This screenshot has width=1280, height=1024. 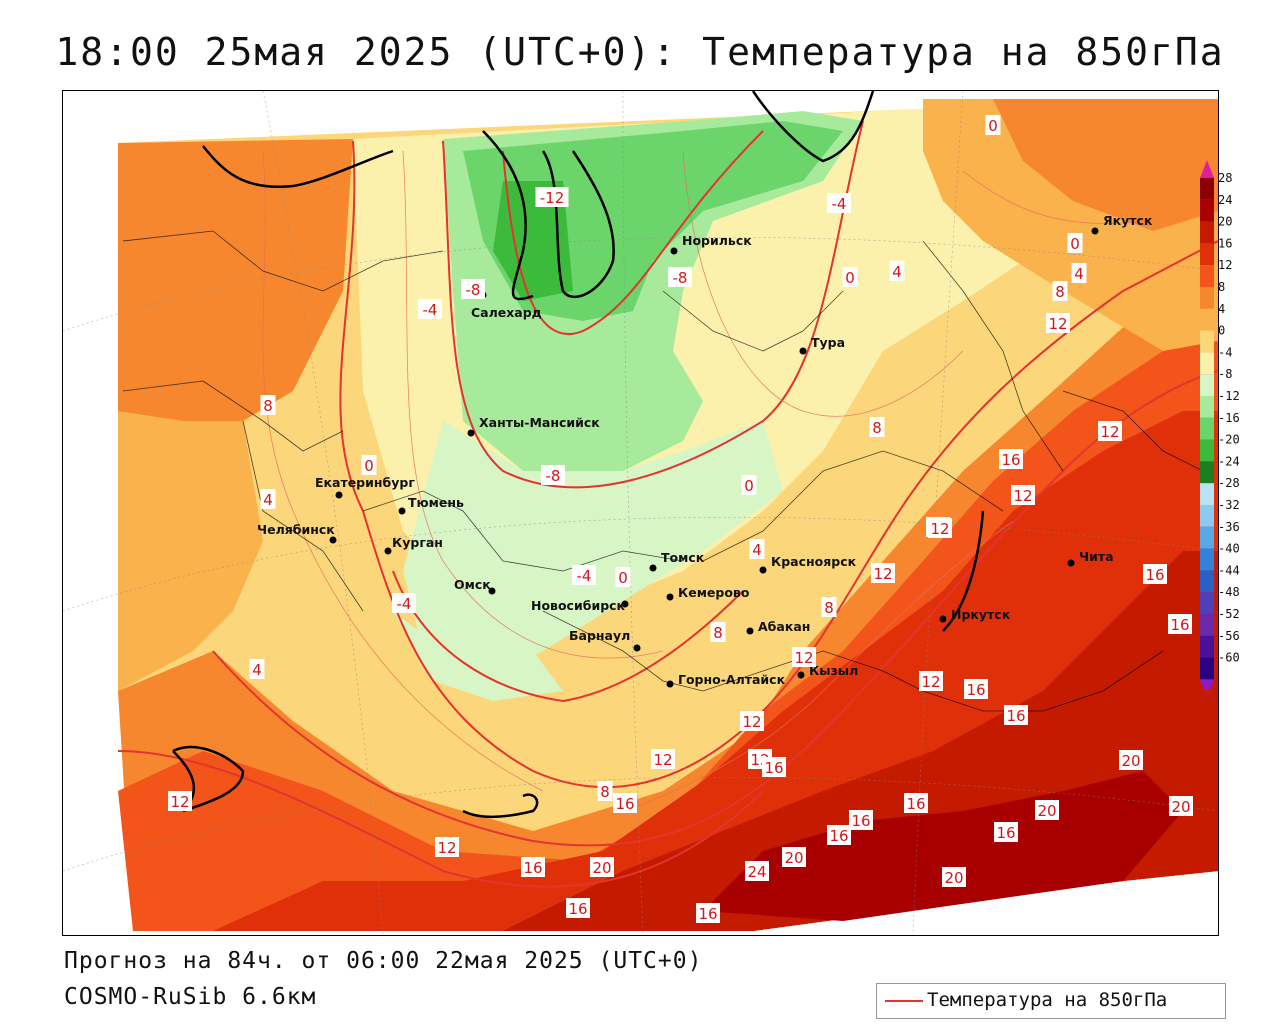 I want to click on city-label: Ханты-Мансийск, so click(x=539, y=422).